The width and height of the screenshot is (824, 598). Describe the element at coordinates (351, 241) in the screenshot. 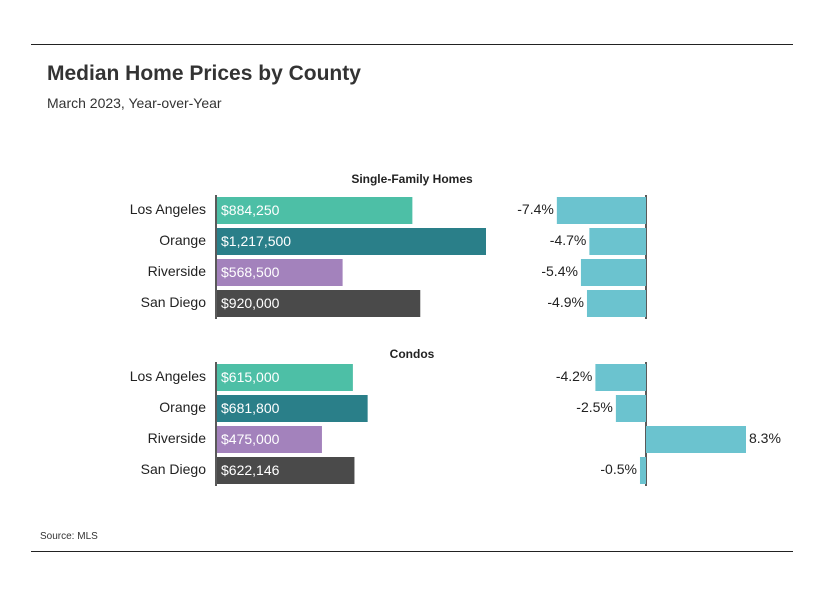

I see `single-family-price-bar-orange` at that location.